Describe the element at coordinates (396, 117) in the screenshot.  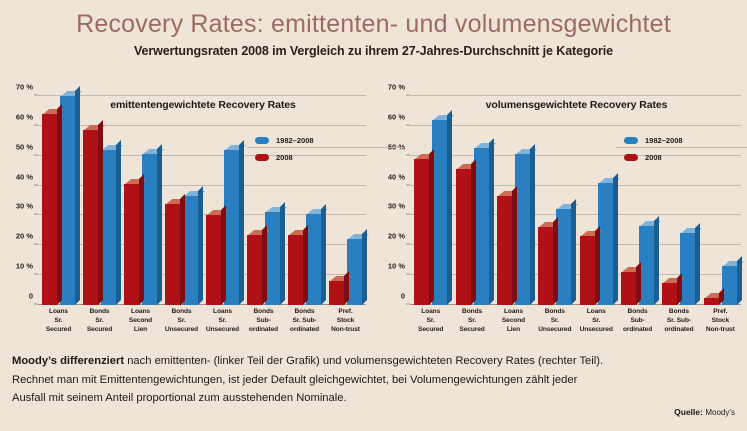
I see `y-axis-tick-label: 60 %` at that location.